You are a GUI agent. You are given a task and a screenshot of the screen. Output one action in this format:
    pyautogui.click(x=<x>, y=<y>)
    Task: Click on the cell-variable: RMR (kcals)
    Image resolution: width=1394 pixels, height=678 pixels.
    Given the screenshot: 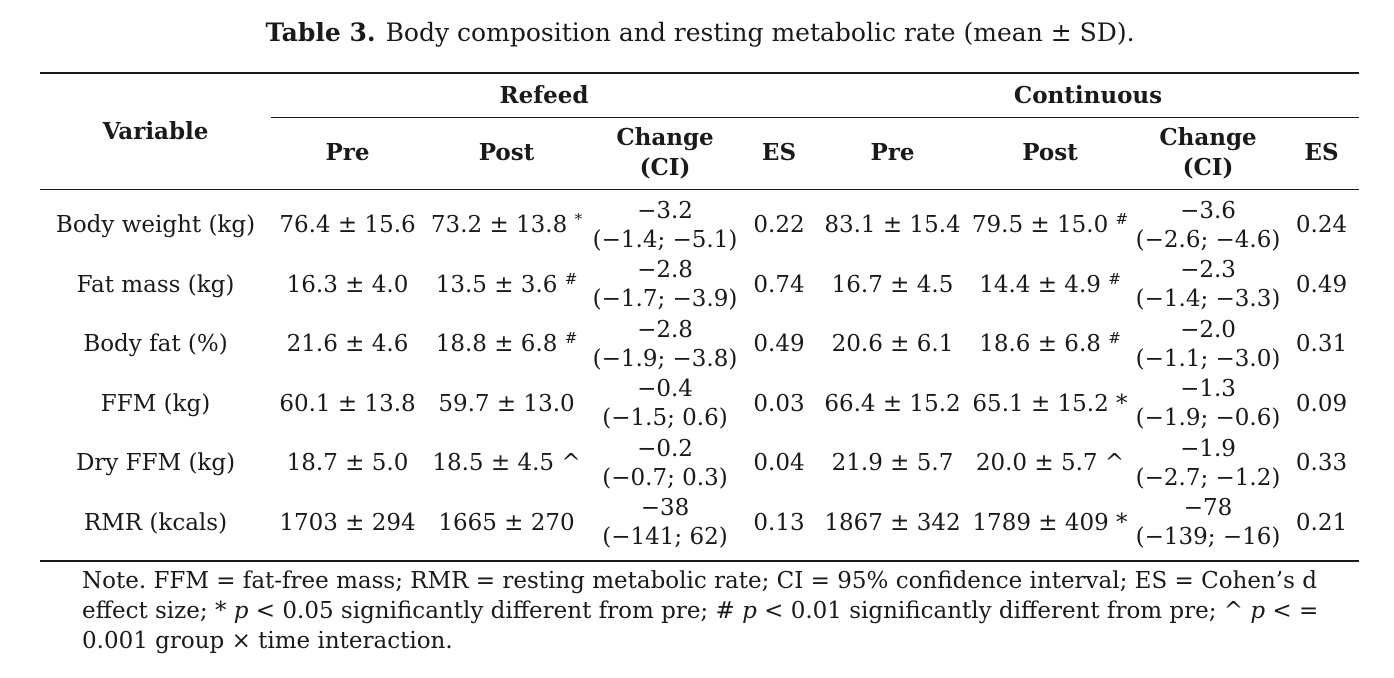 What is the action you would take?
    pyautogui.click(x=155, y=522)
    